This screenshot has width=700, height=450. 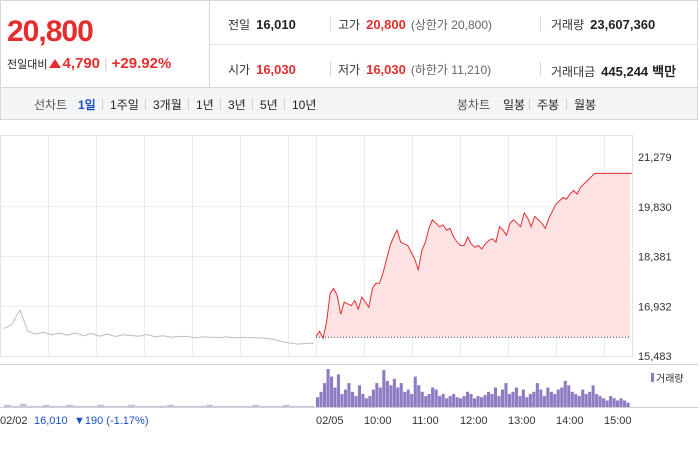 I want to click on change-label: 전일대비, so click(x=27, y=65).